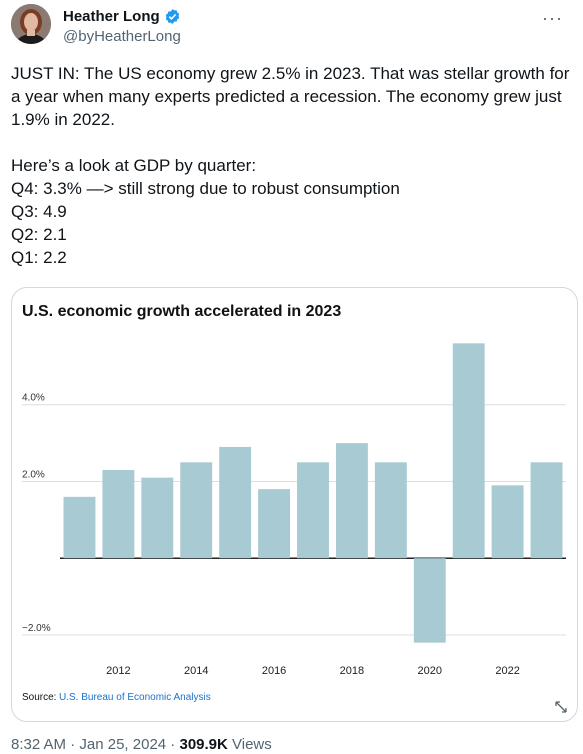  I want to click on bar-2019, so click(390, 510).